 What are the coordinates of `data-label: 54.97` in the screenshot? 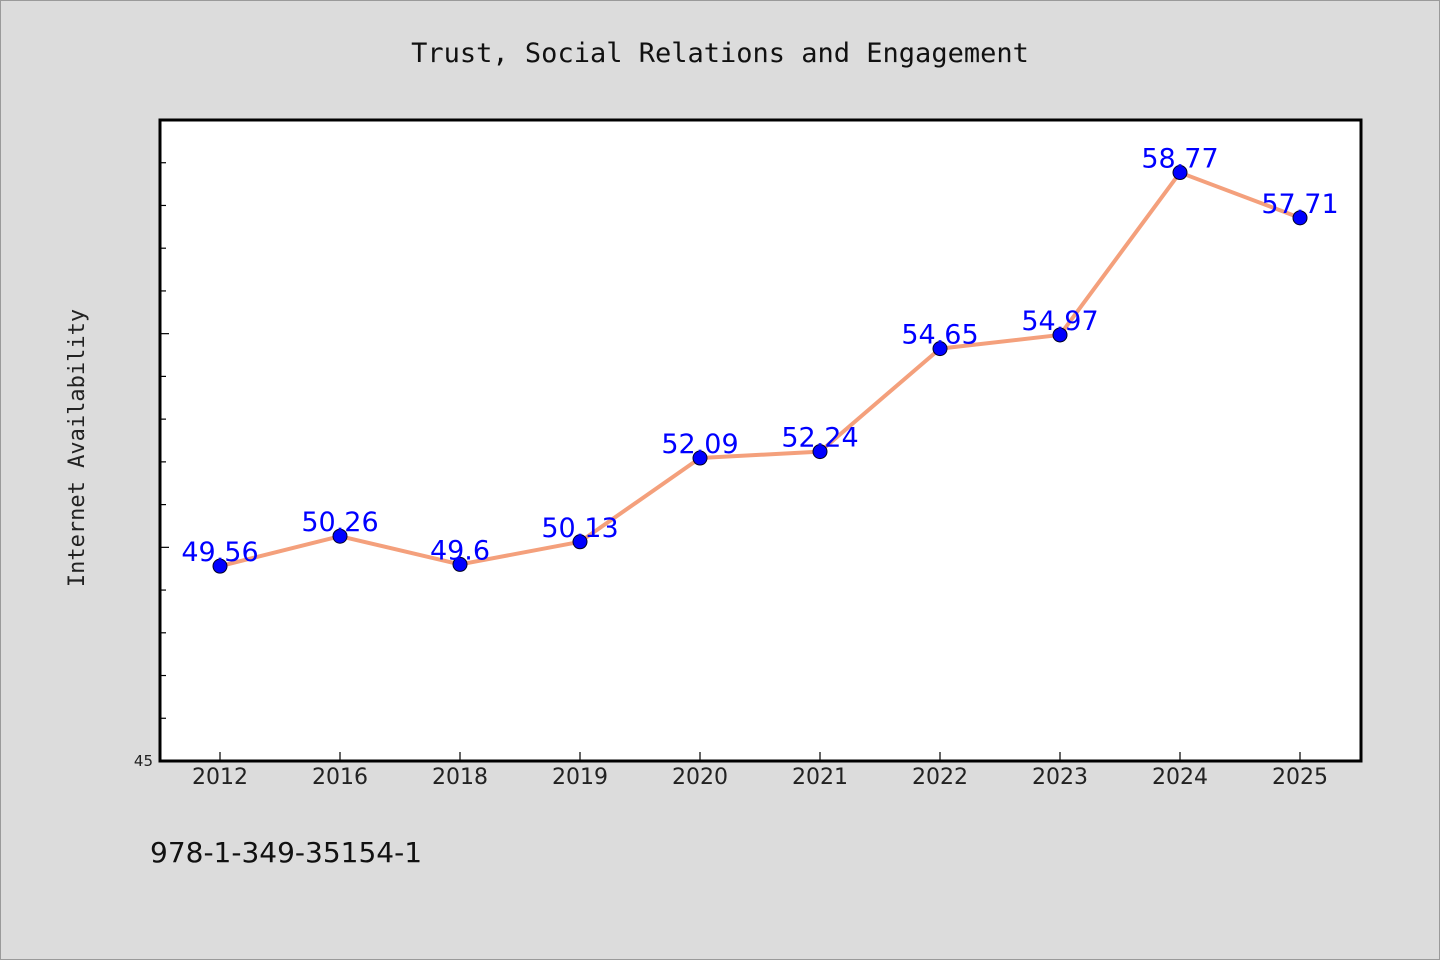 It's located at (1059, 321).